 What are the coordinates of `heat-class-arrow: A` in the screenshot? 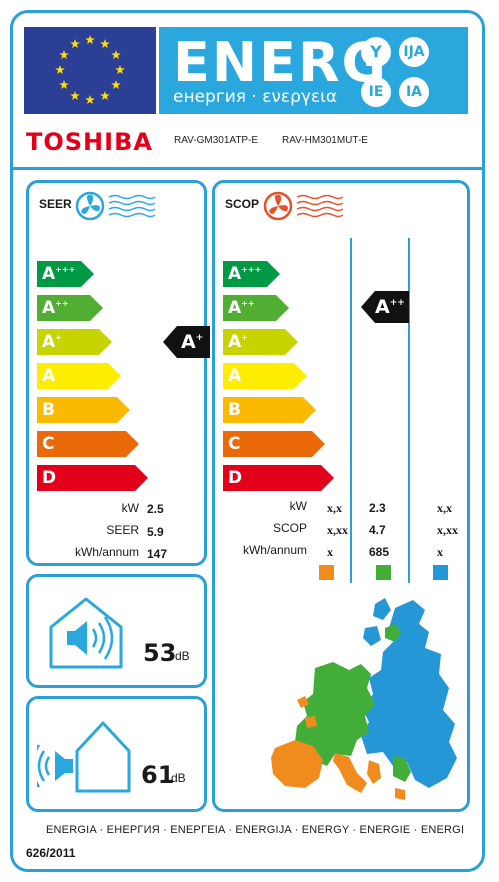 It's located at (265, 376).